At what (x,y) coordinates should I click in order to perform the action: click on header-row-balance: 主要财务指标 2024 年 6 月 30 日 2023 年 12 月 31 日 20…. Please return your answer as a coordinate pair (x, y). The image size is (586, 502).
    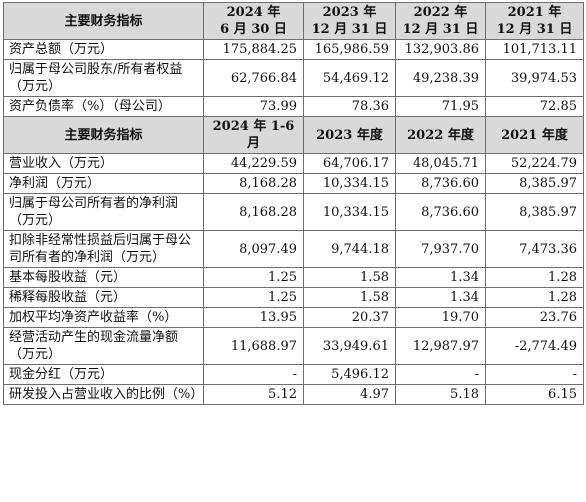
    Looking at the image, I should click on (293, 21).